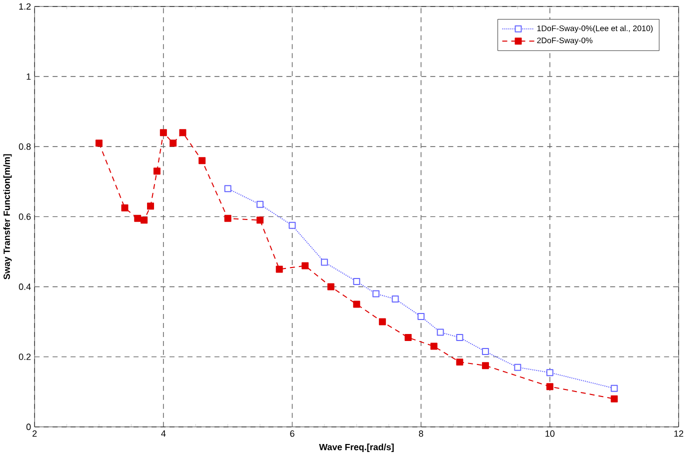 The image size is (687, 455). I want to click on y-tick-label: 0.4, so click(24, 286).